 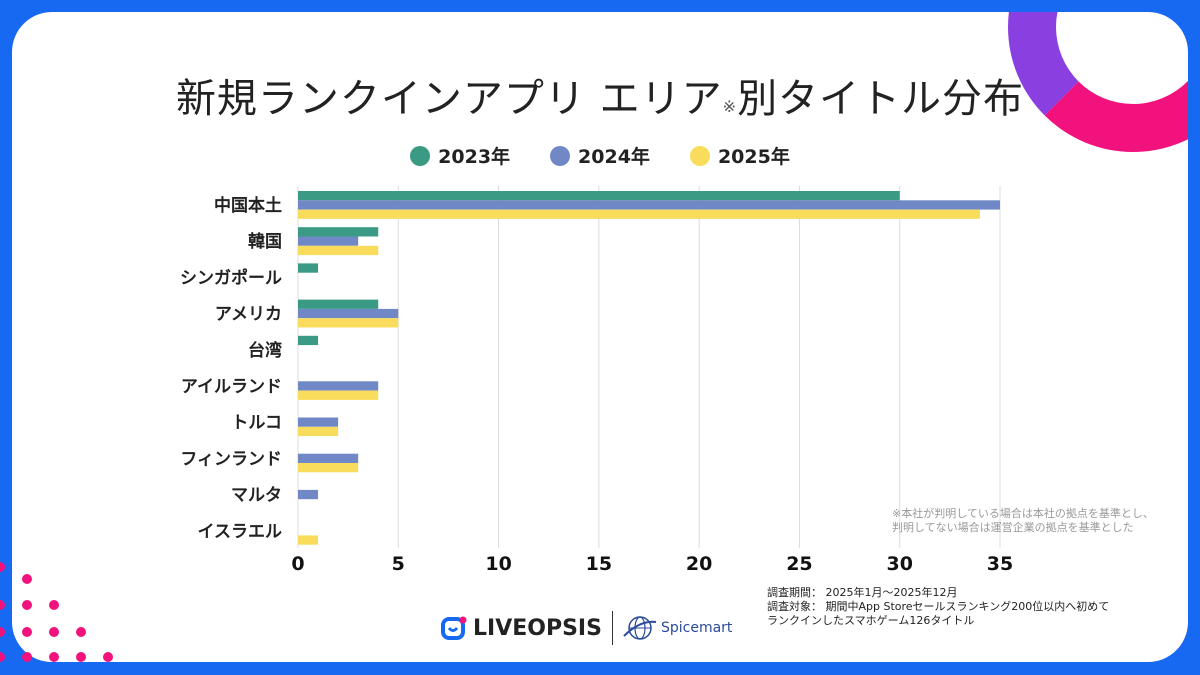 I want to click on logo-divider, so click(x=612, y=628).